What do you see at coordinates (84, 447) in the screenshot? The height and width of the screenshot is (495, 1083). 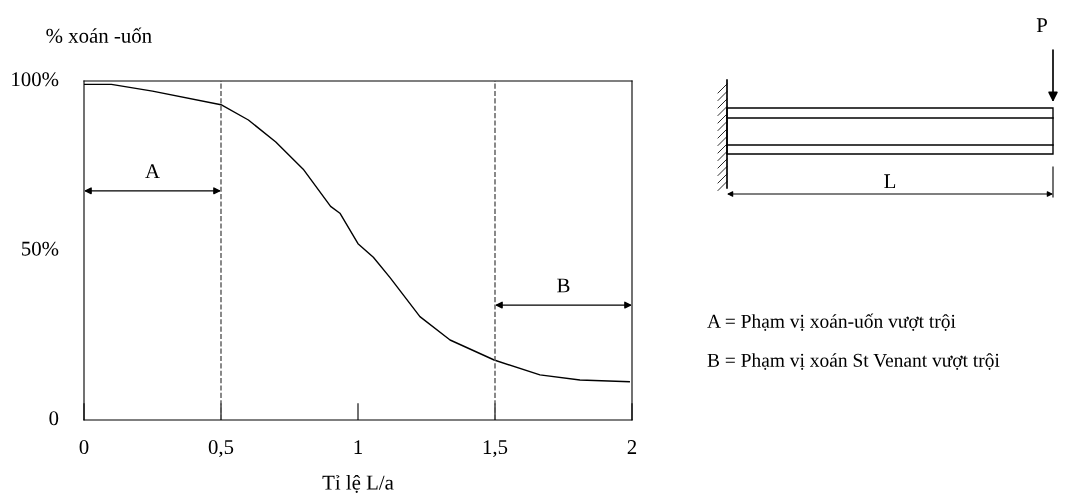 I see `x-tick-label: 0` at bounding box center [84, 447].